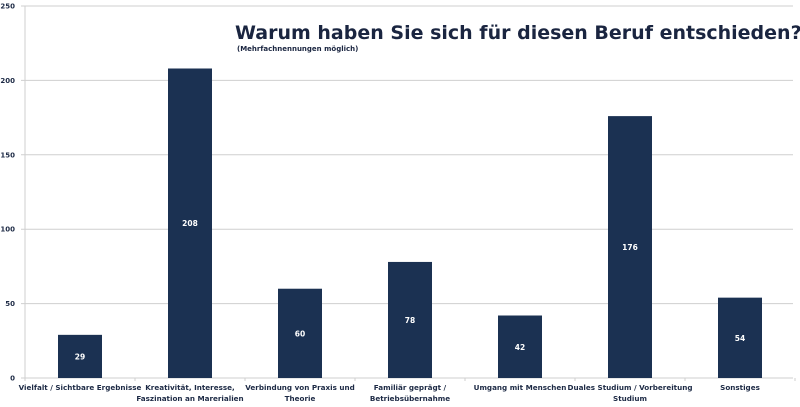 Image resolution: width=800 pixels, height=407 pixels. I want to click on x-category-label-line: Faszination an Marerialien, so click(189, 398).